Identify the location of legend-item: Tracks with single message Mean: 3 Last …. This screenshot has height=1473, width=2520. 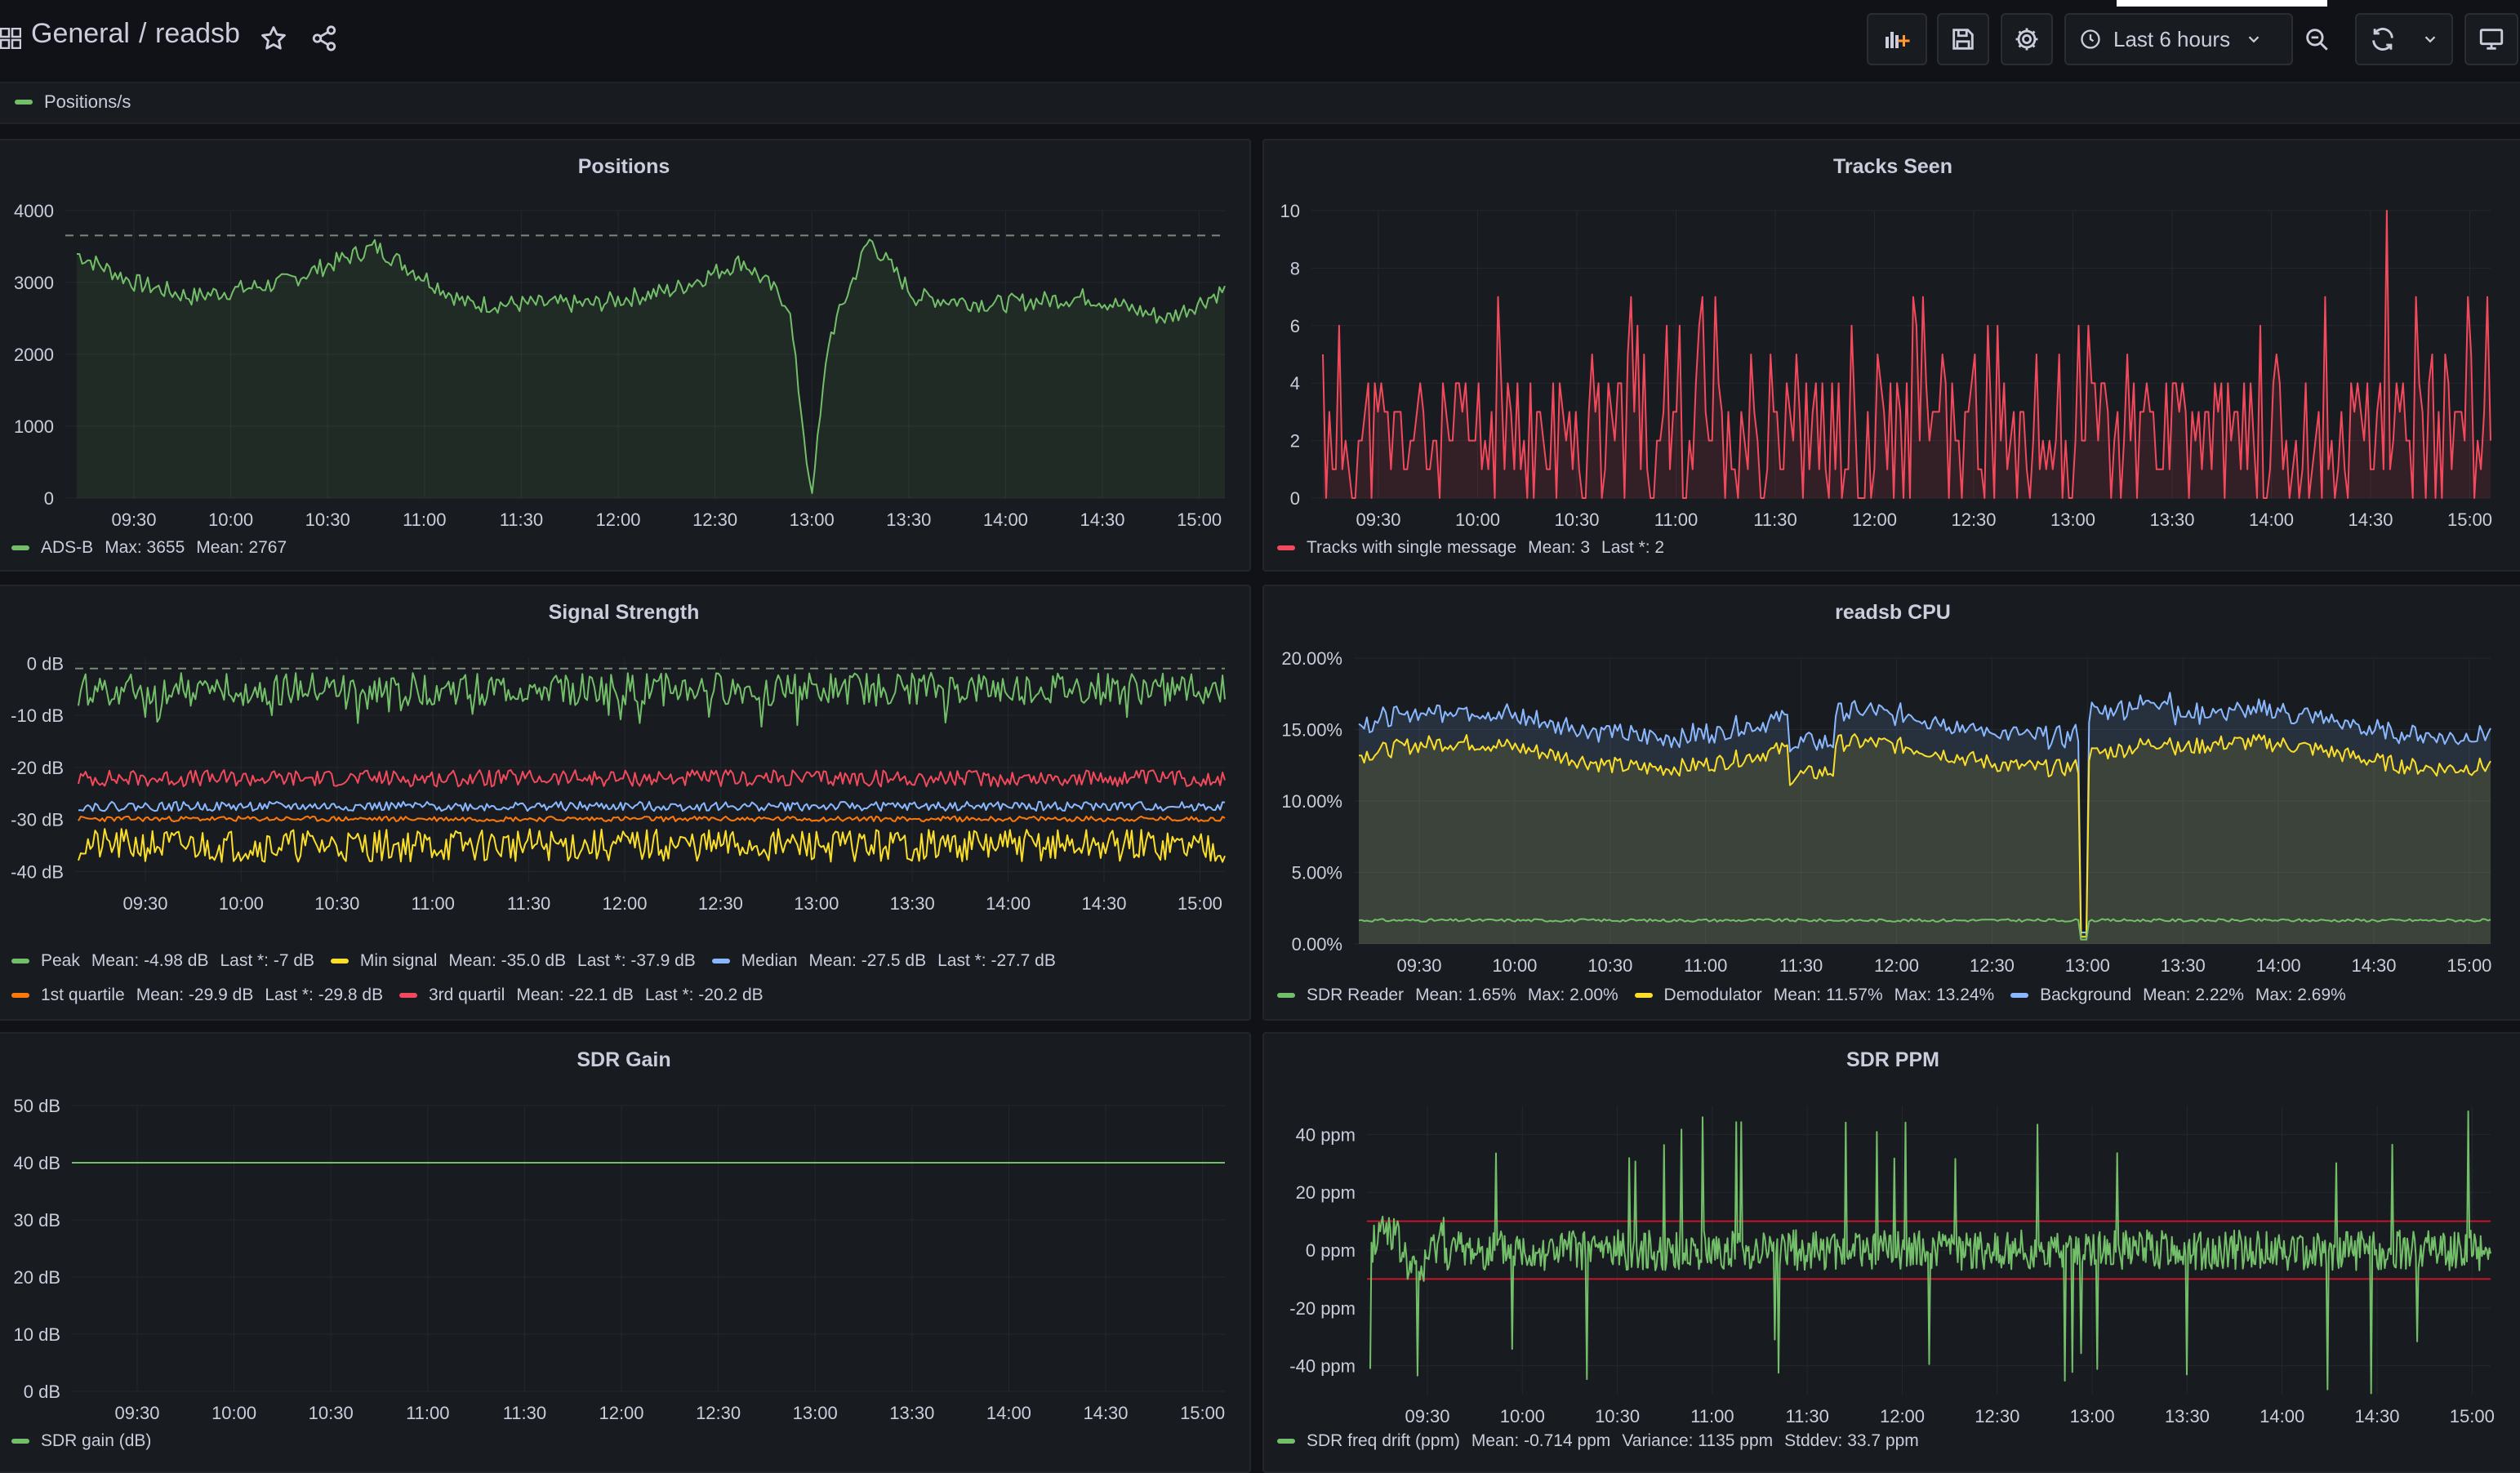
(1470, 548).